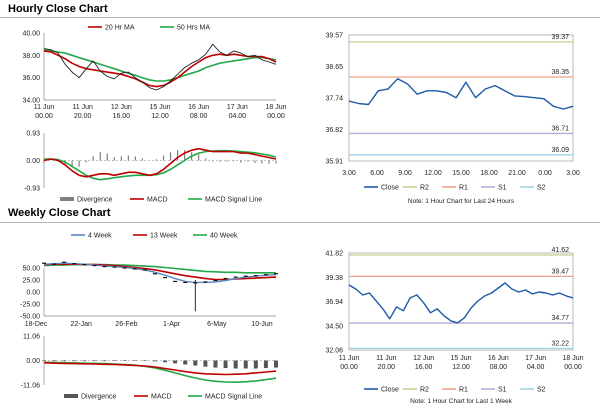 Image resolution: width=600 pixels, height=413 pixels. What do you see at coordinates (160, 368) in the screenshot?
I see `series-weekly-macd` at bounding box center [160, 368].